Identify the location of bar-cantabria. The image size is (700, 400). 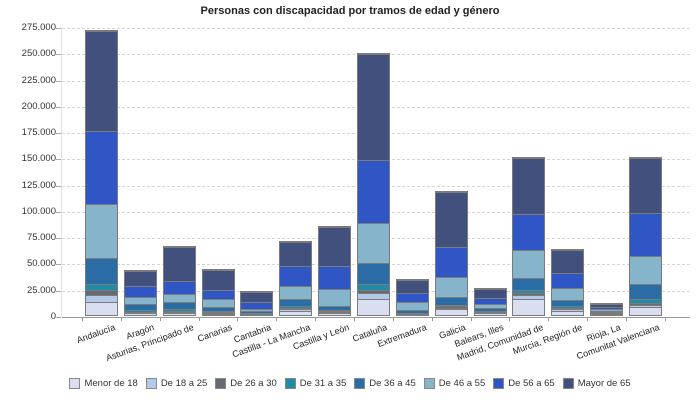
(257, 303).